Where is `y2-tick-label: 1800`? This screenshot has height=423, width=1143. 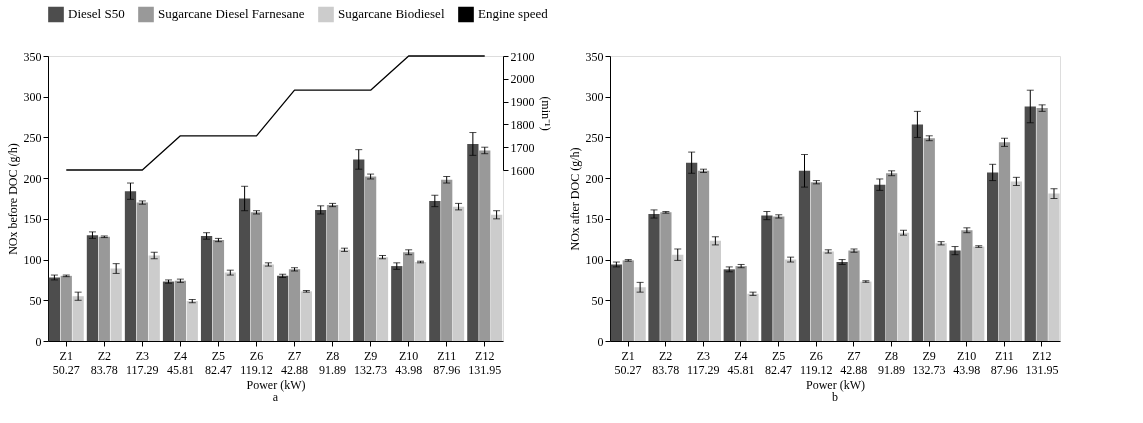 y2-tick-label: 1800 is located at coordinates (522, 124).